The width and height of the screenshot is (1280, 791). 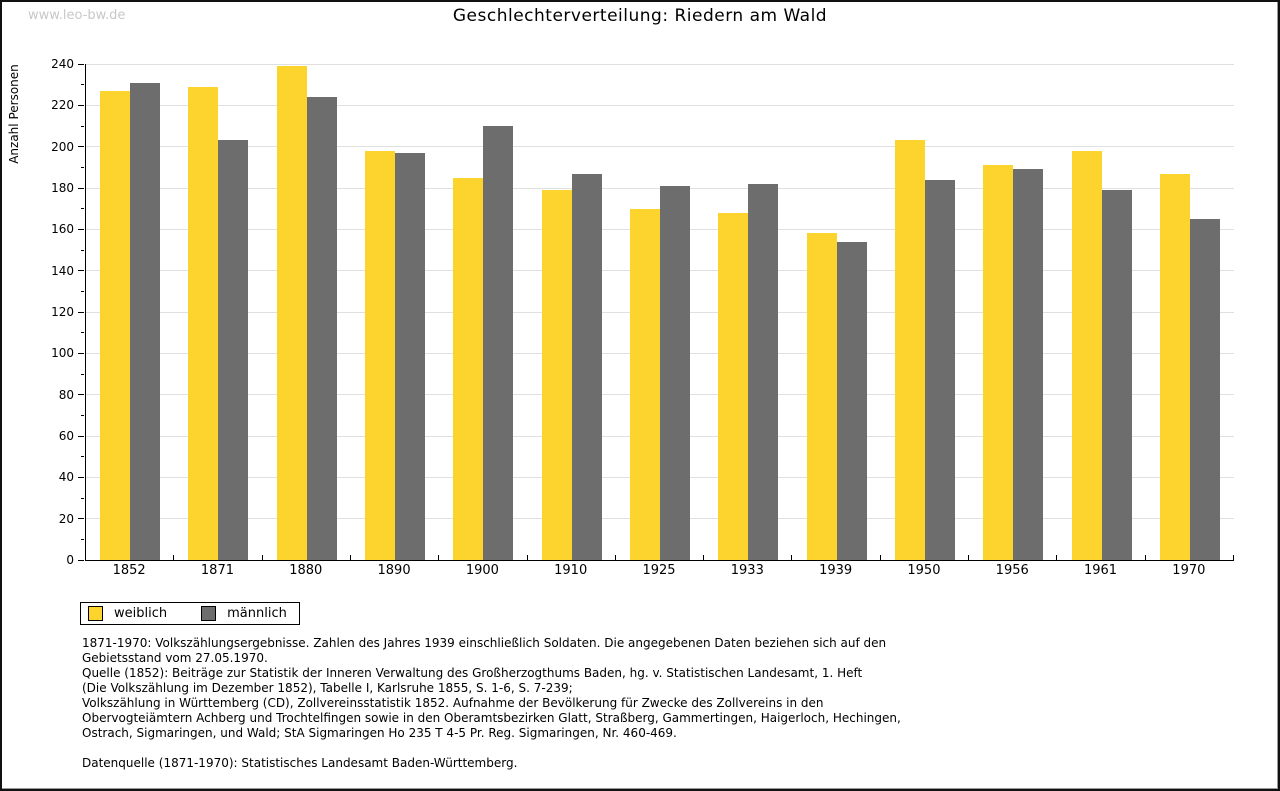 I want to click on footnote-line: Gebietsstand vom 27.05.1970., so click(x=175, y=658).